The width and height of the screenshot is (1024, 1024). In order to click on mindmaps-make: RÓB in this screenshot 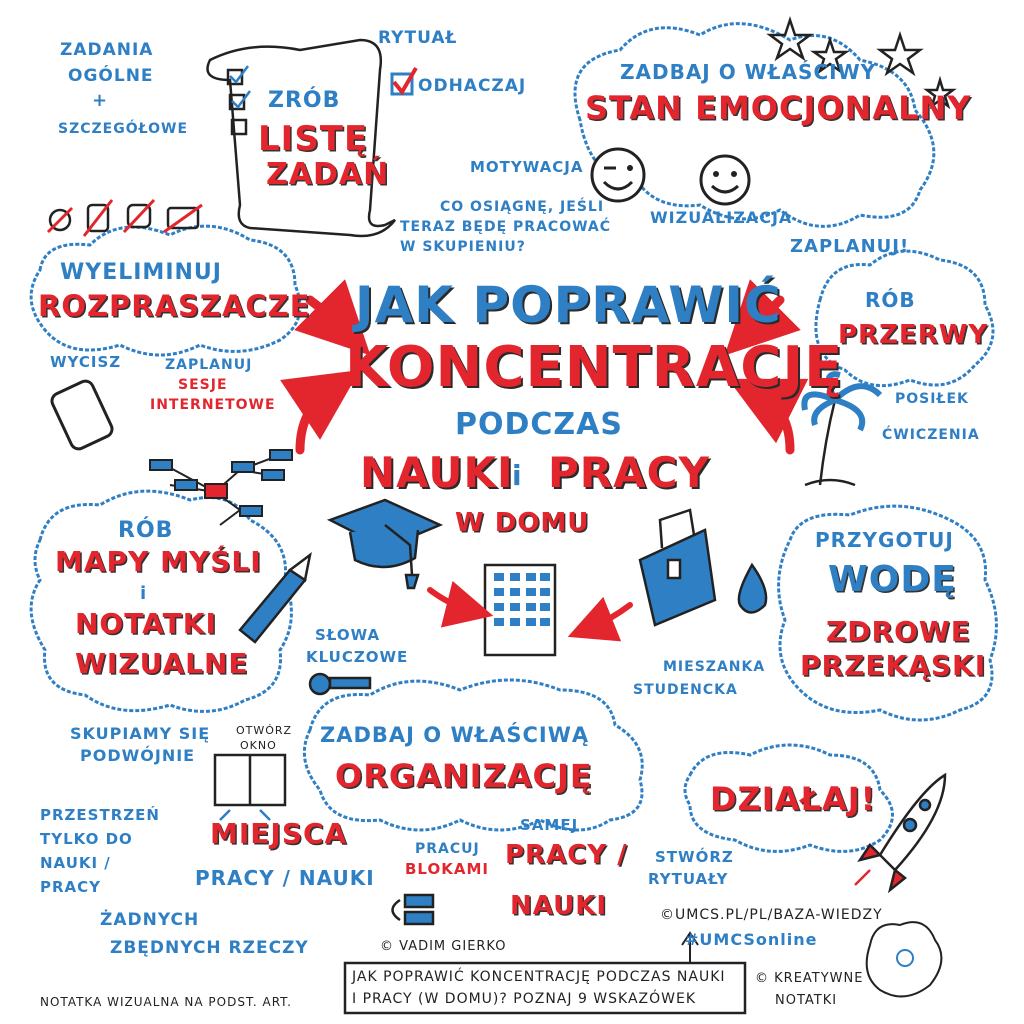, I will do `click(146, 530)`.